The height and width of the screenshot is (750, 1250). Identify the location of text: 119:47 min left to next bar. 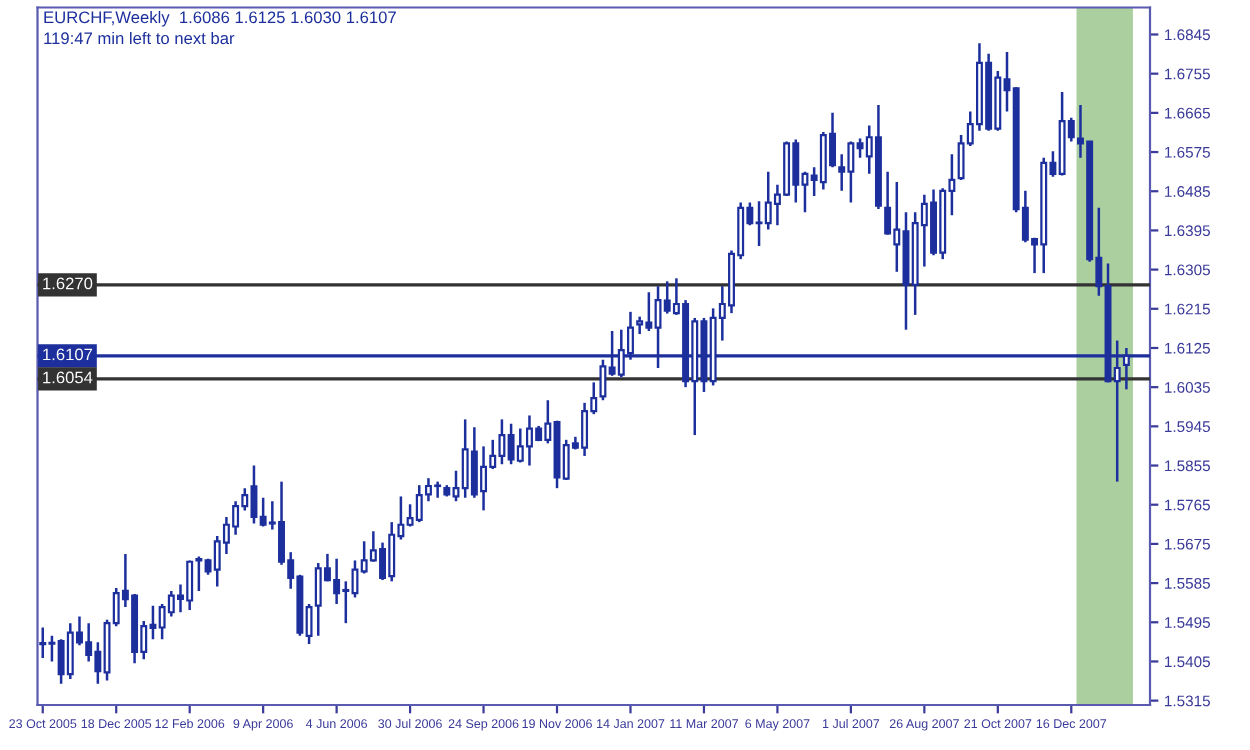
(139, 38).